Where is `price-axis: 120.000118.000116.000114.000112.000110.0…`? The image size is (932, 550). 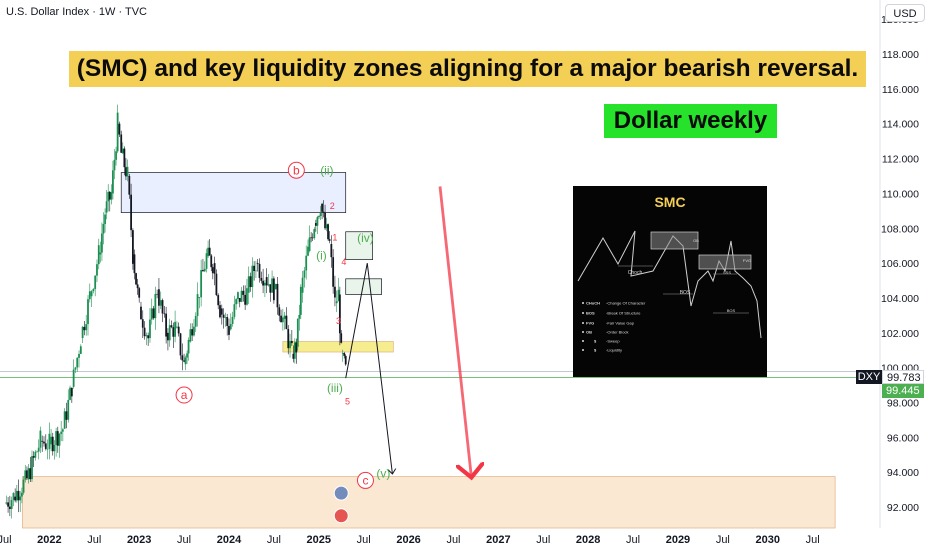 price-axis: 120.000118.000116.000114.000112.000110.0… is located at coordinates (900, 264).